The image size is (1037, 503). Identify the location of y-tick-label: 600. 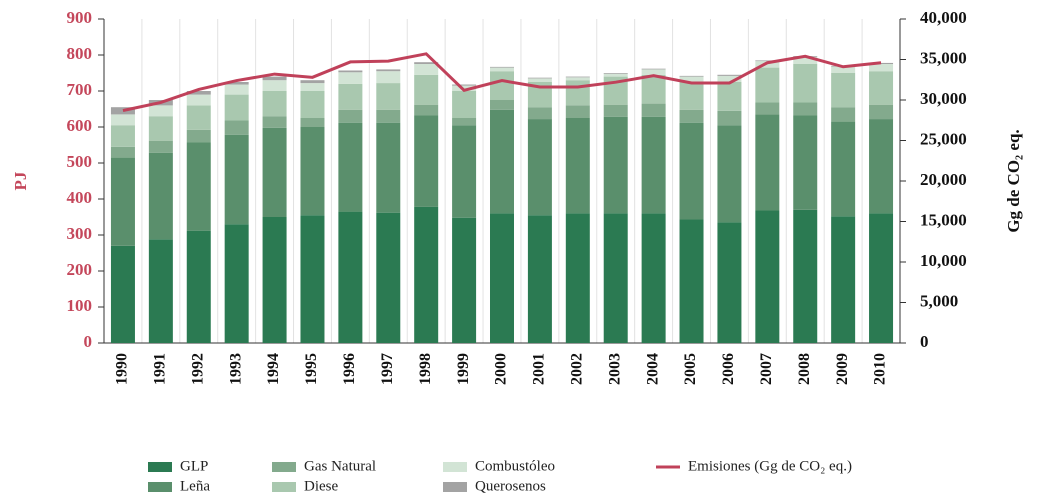
(80, 125).